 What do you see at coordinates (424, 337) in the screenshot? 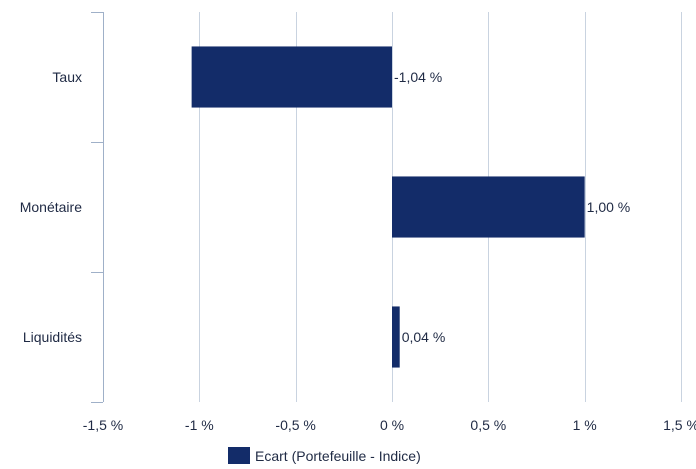
I see `data-label: 0,04 %` at bounding box center [424, 337].